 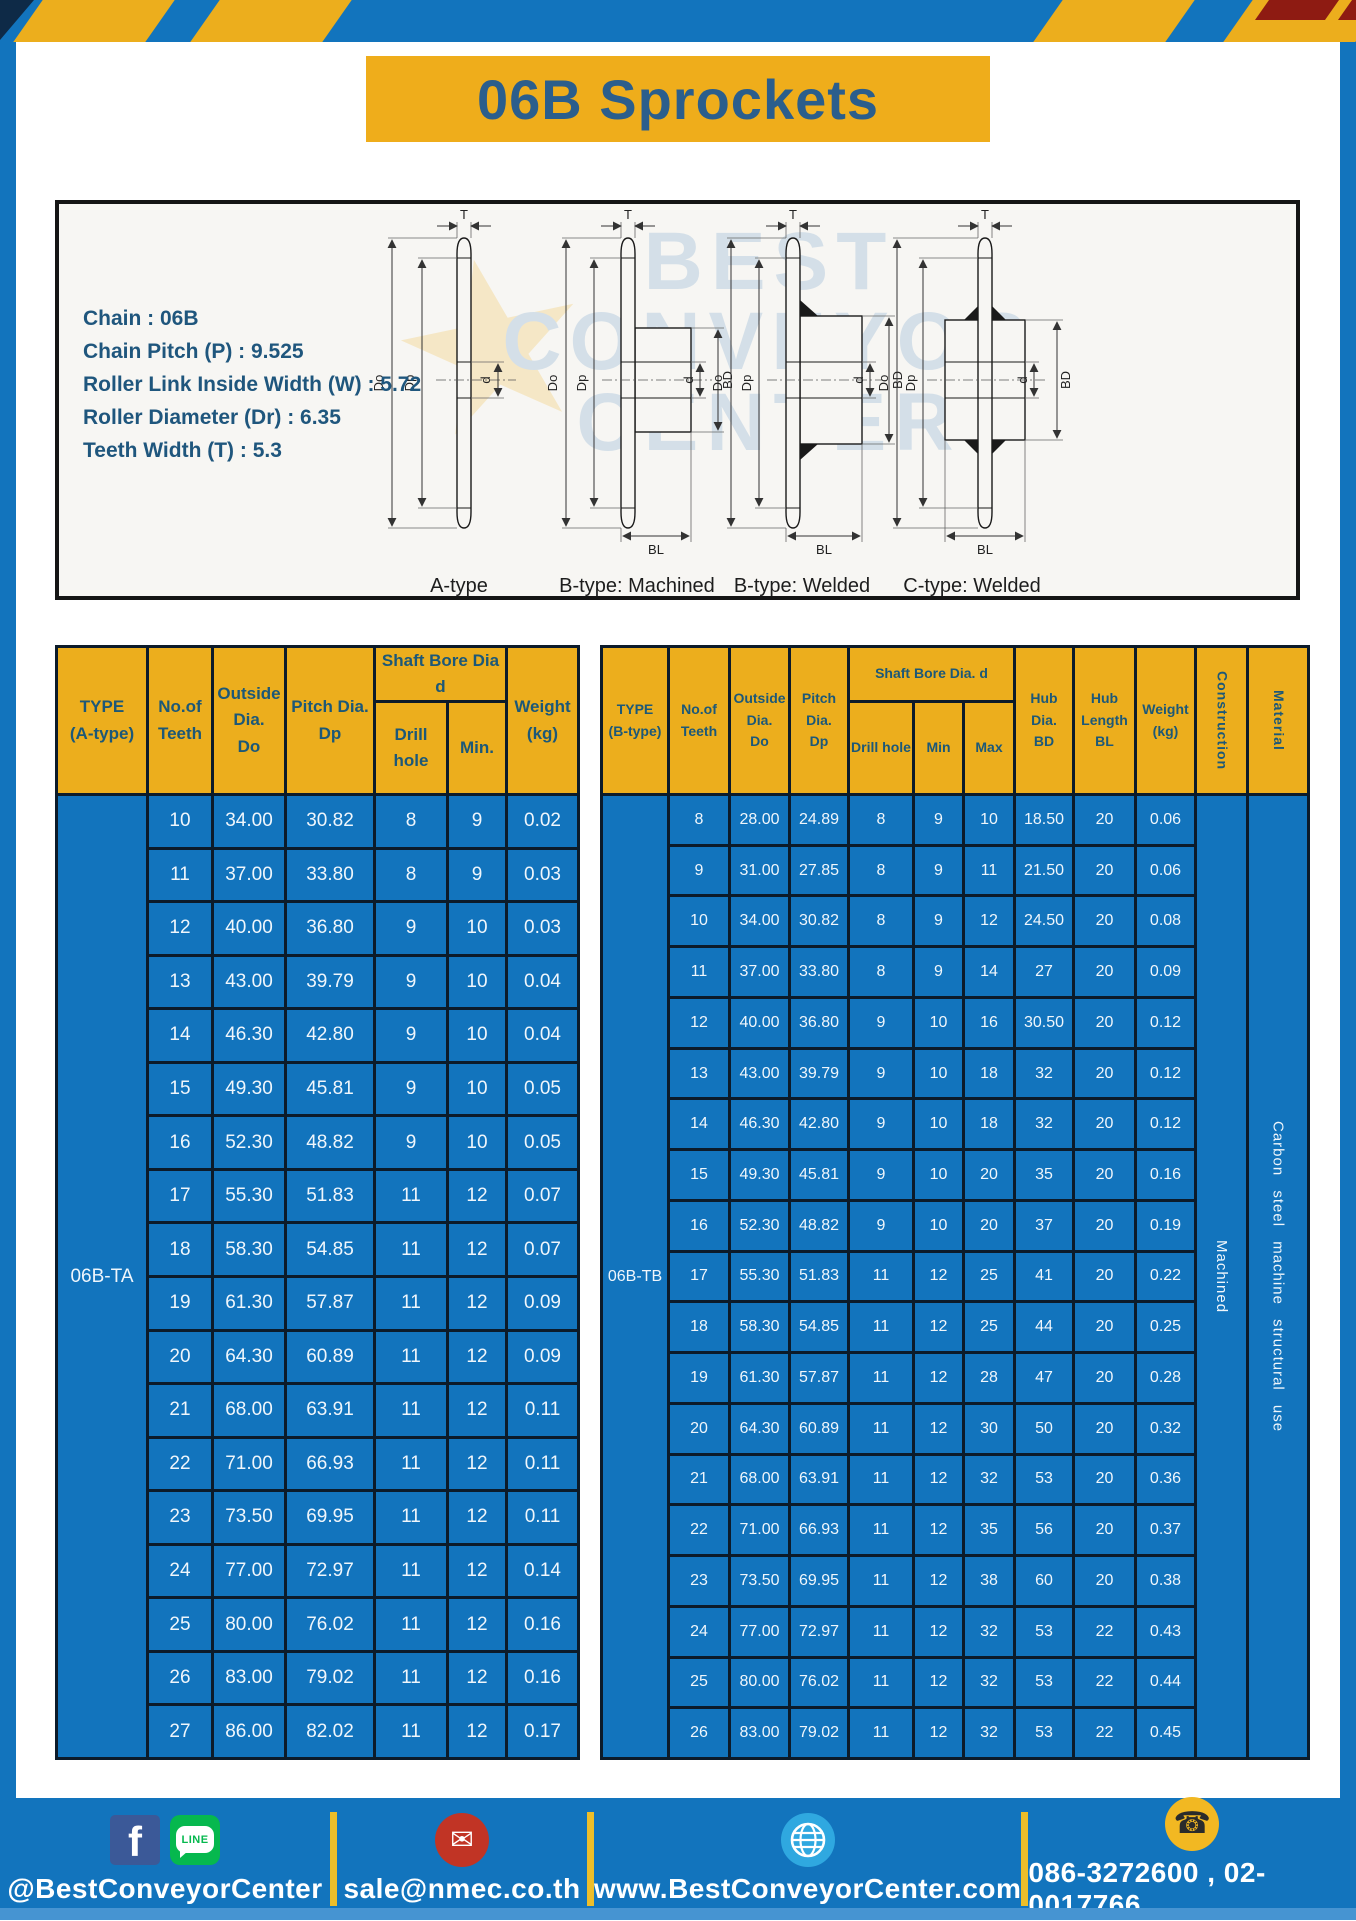 What do you see at coordinates (8, 925) in the screenshot?
I see `page-border-left` at bounding box center [8, 925].